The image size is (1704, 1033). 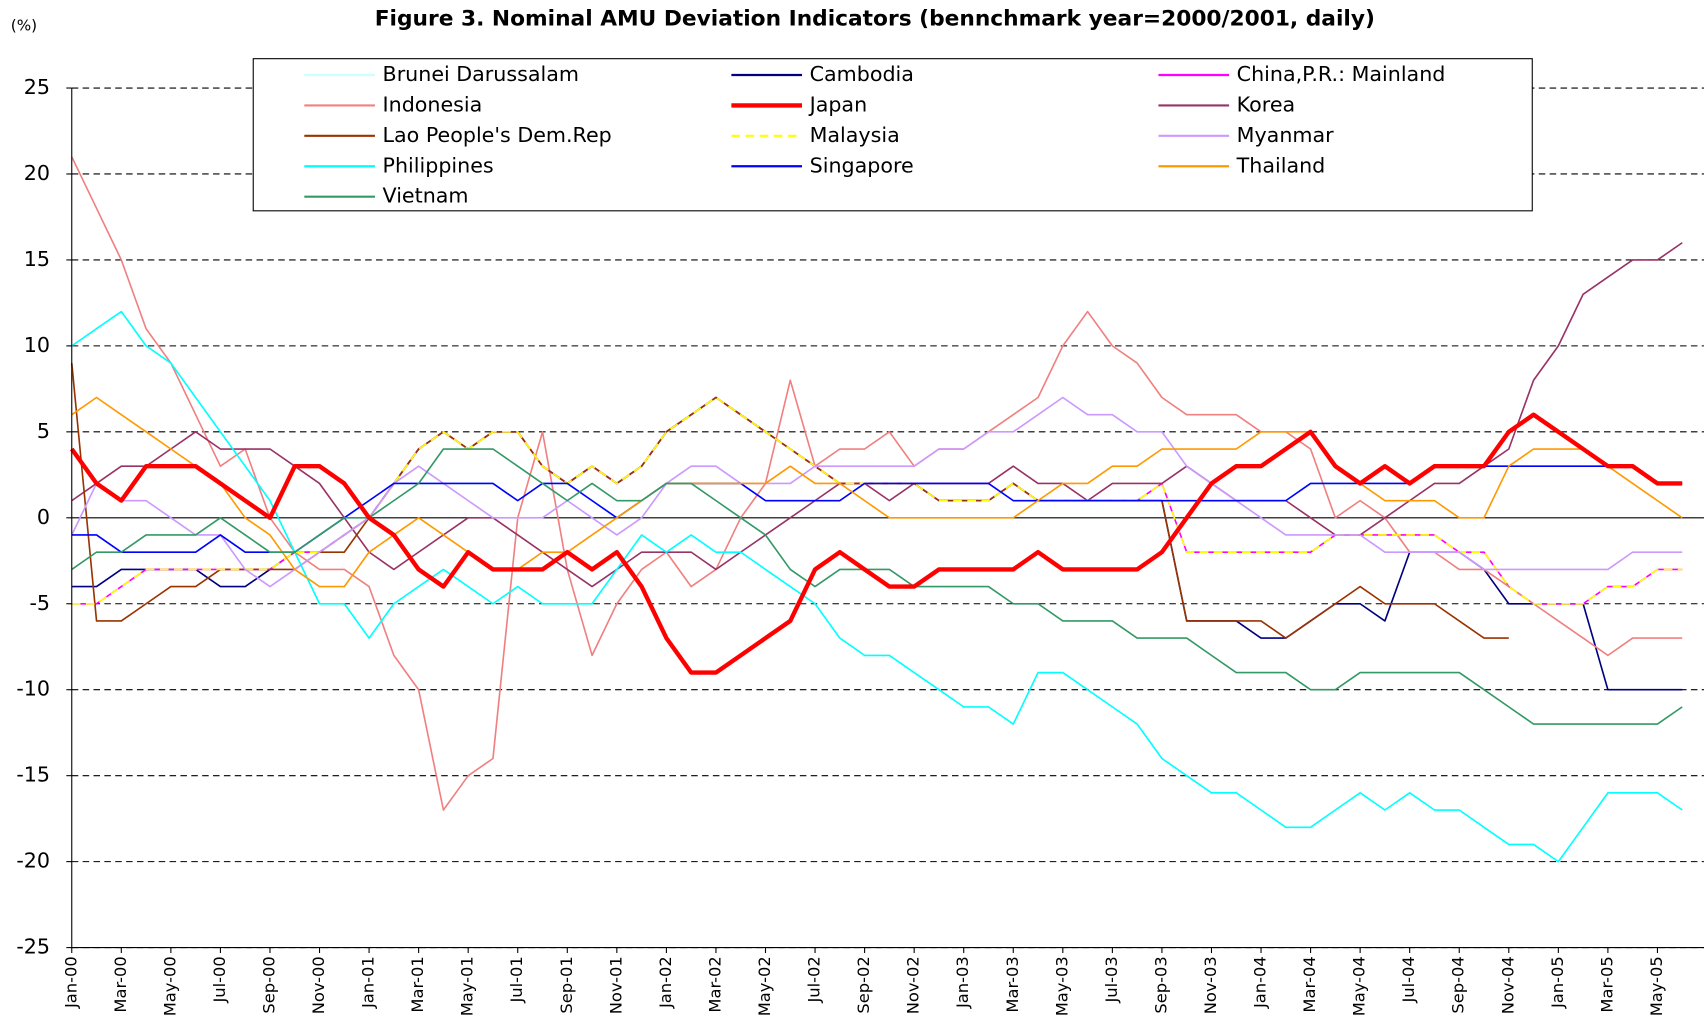 What do you see at coordinates (1359, 986) in the screenshot?
I see `x-tick-label: May-04` at bounding box center [1359, 986].